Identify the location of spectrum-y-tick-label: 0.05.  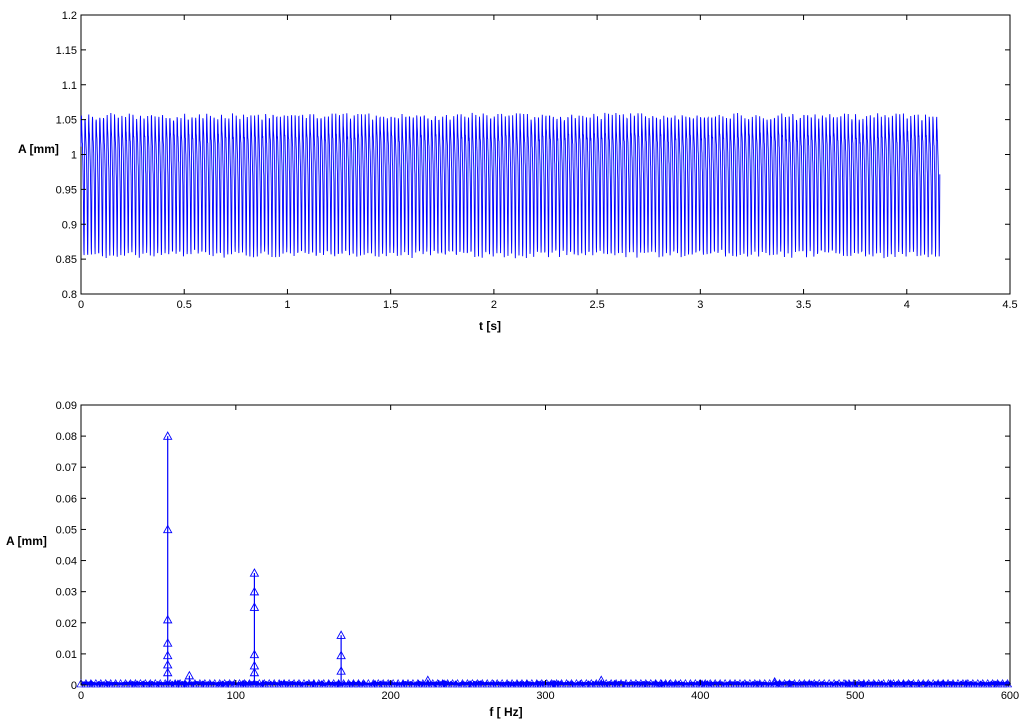
(66, 530).